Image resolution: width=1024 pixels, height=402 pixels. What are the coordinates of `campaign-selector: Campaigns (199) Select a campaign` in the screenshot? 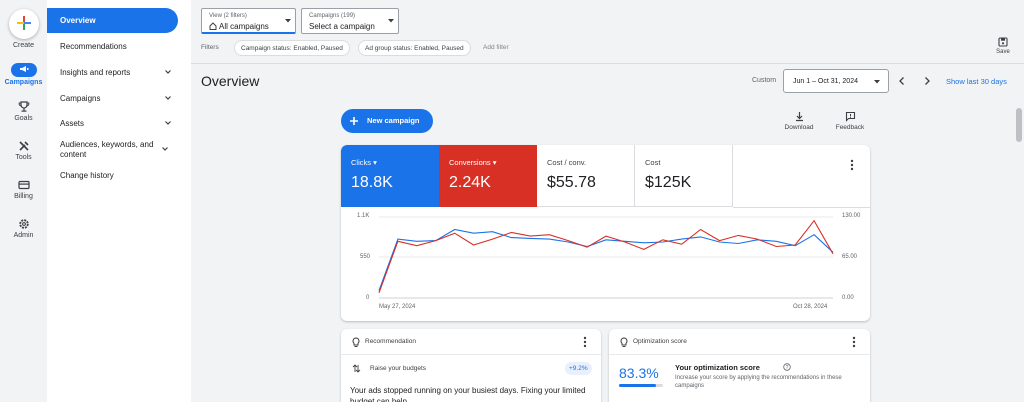 It's located at (350, 21).